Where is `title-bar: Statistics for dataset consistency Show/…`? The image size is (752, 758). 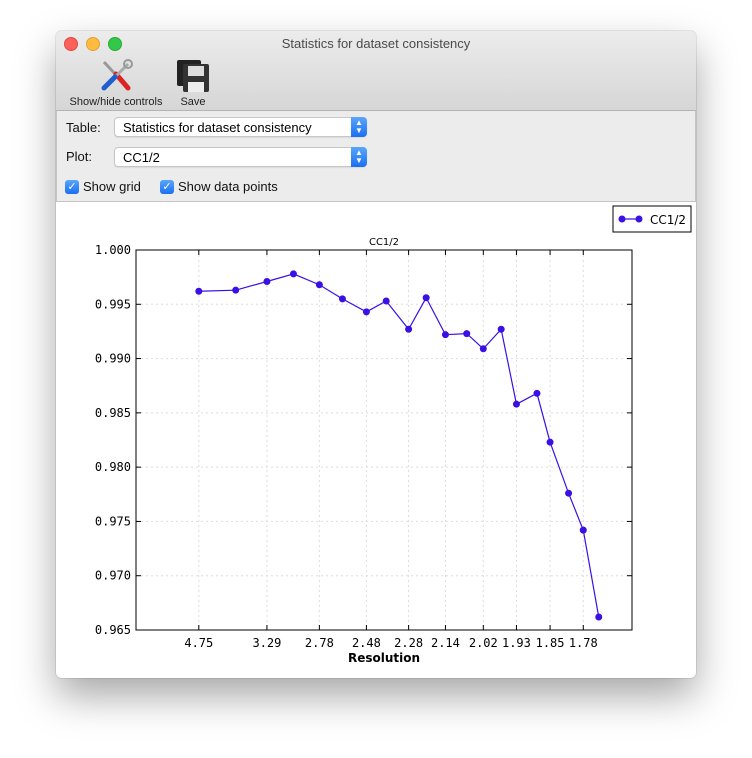 title-bar: Statistics for dataset consistency Show/… is located at coordinates (376, 71).